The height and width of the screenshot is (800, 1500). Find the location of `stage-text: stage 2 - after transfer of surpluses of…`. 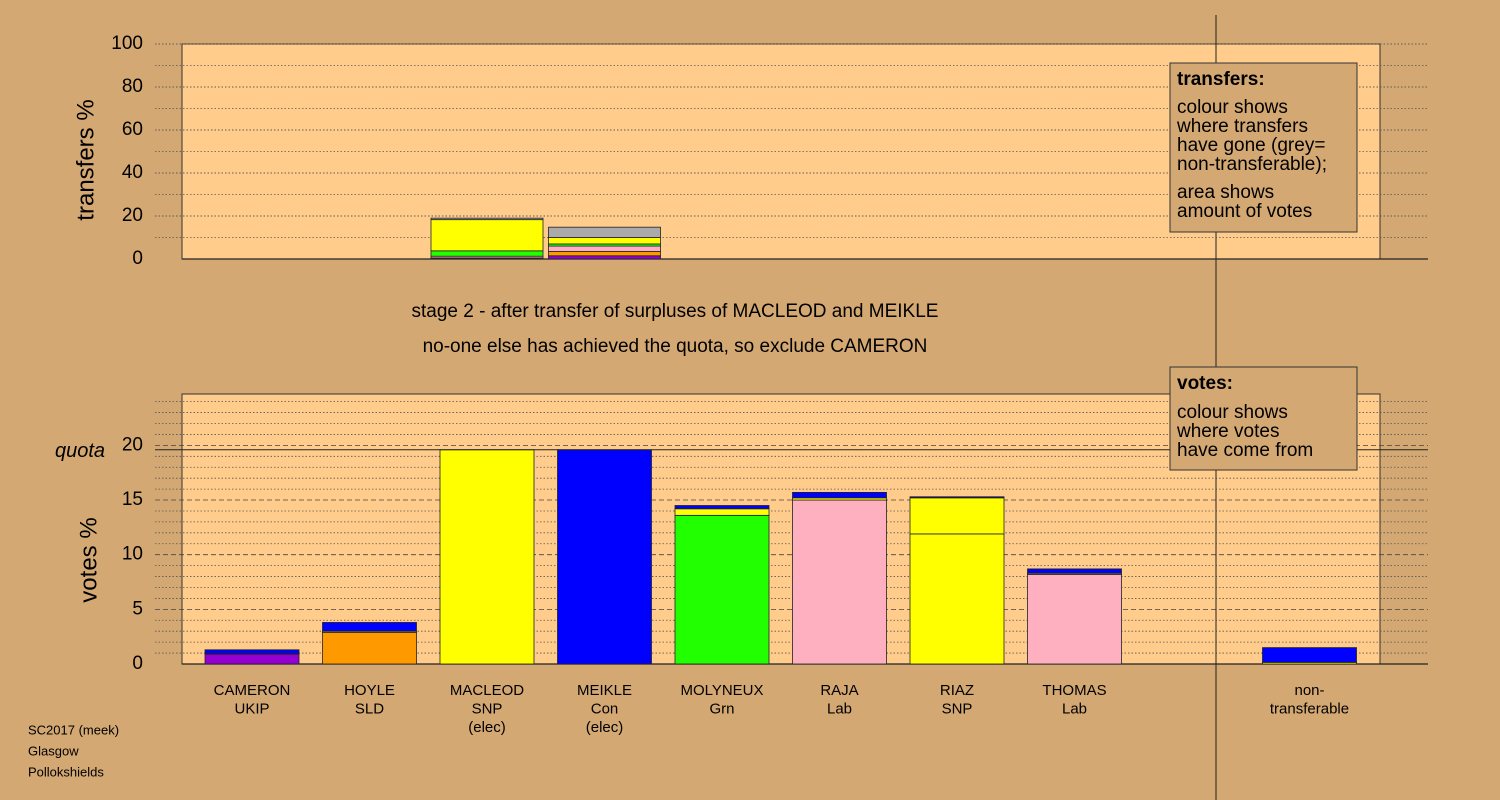

stage-text: stage 2 - after transfer of surpluses of… is located at coordinates (675, 311).